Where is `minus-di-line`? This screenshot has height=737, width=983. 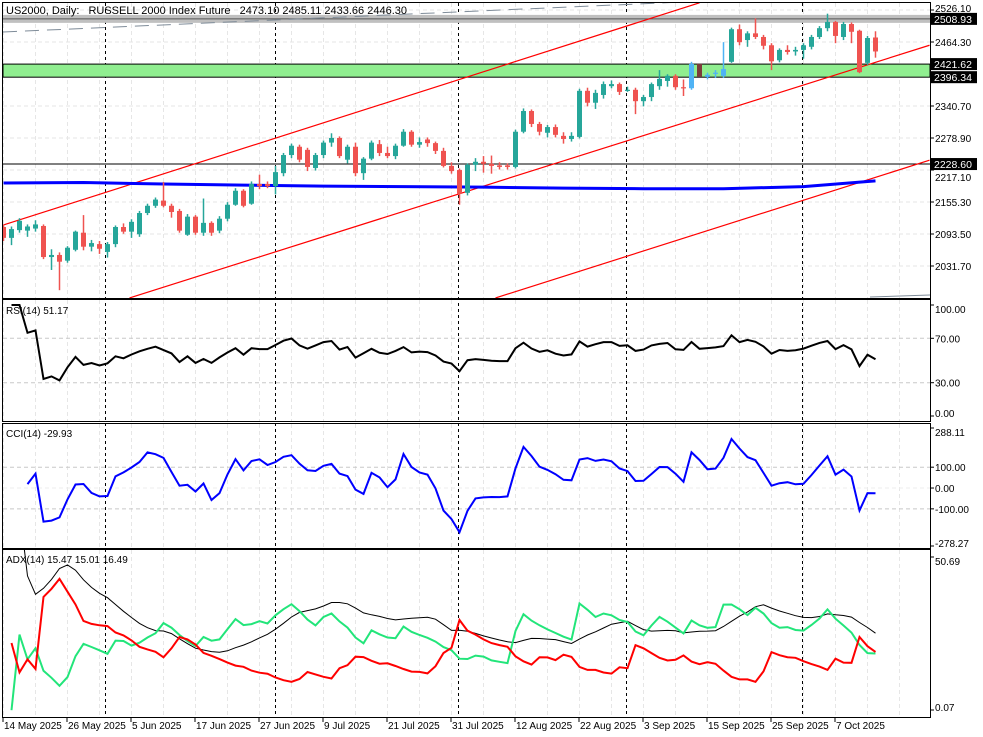 minus-di-line is located at coordinates (443, 630).